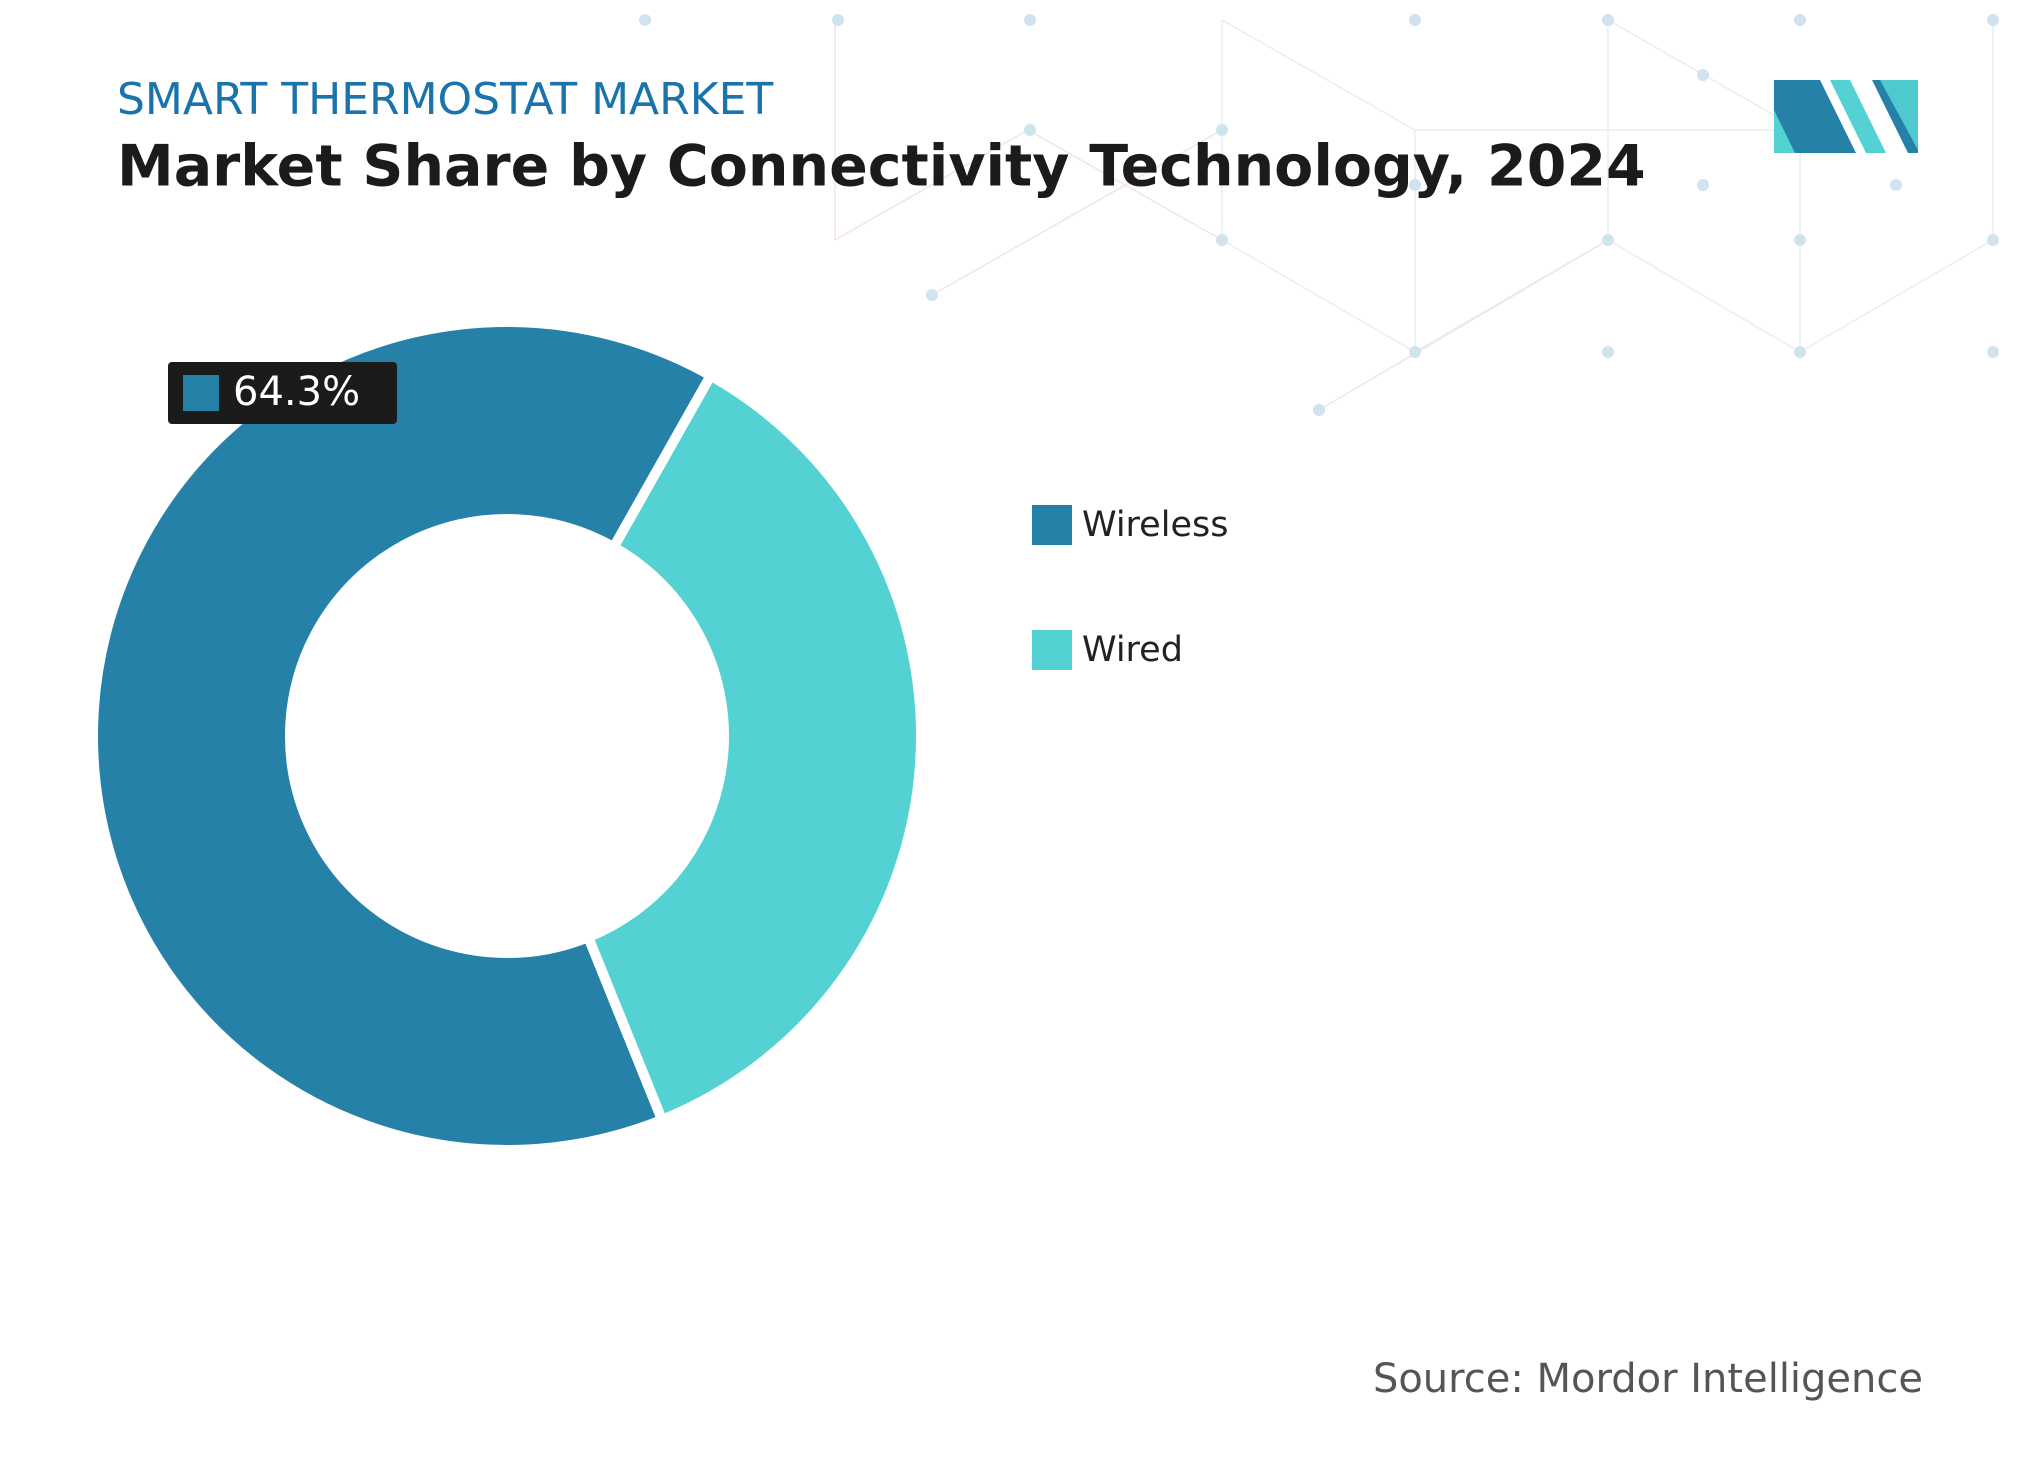 Image resolution: width=2035 pixels, height=1480 pixels. I want to click on logo, so click(1846, 116).